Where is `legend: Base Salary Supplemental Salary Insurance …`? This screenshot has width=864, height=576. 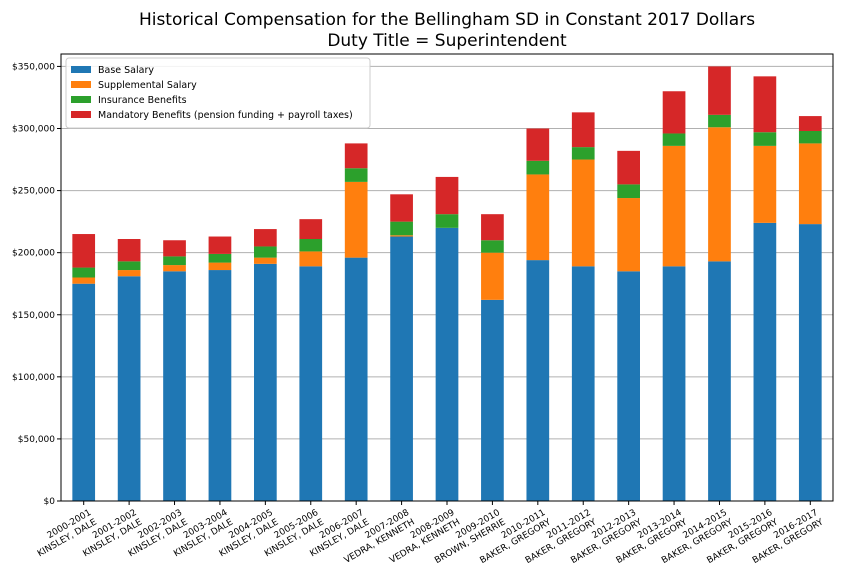
legend: Base Salary Supplemental Salary Insurance … is located at coordinates (218, 93).